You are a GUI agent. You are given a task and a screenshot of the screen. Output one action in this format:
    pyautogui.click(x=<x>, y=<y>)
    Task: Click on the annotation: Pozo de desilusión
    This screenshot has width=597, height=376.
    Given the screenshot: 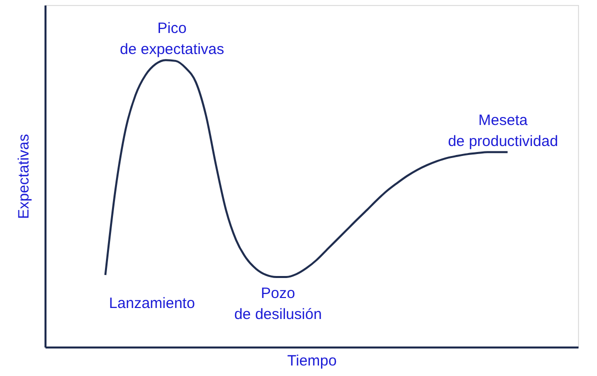 What is the action you would take?
    pyautogui.click(x=278, y=304)
    